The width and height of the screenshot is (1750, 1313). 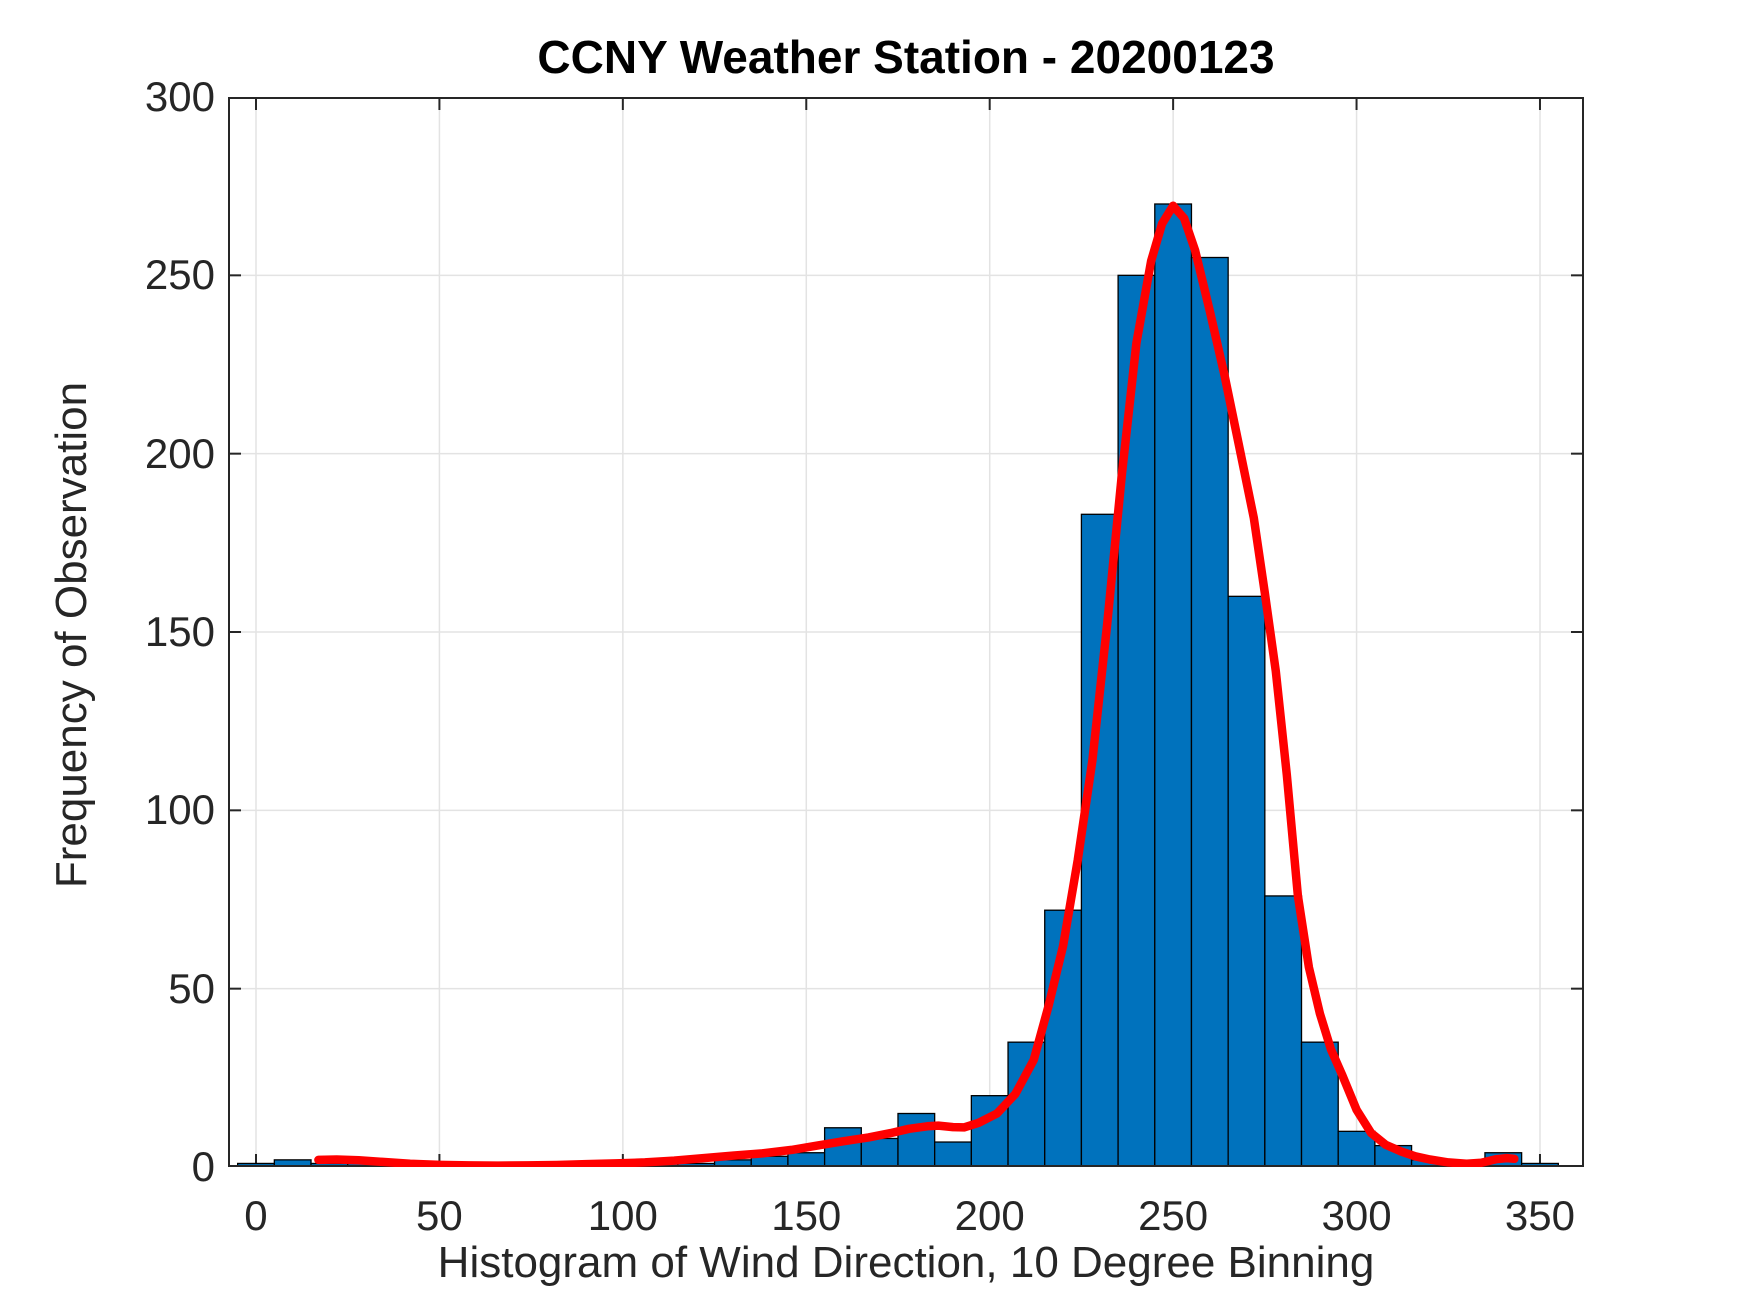 What do you see at coordinates (203, 1166) in the screenshot?
I see `y-tick-label: 0` at bounding box center [203, 1166].